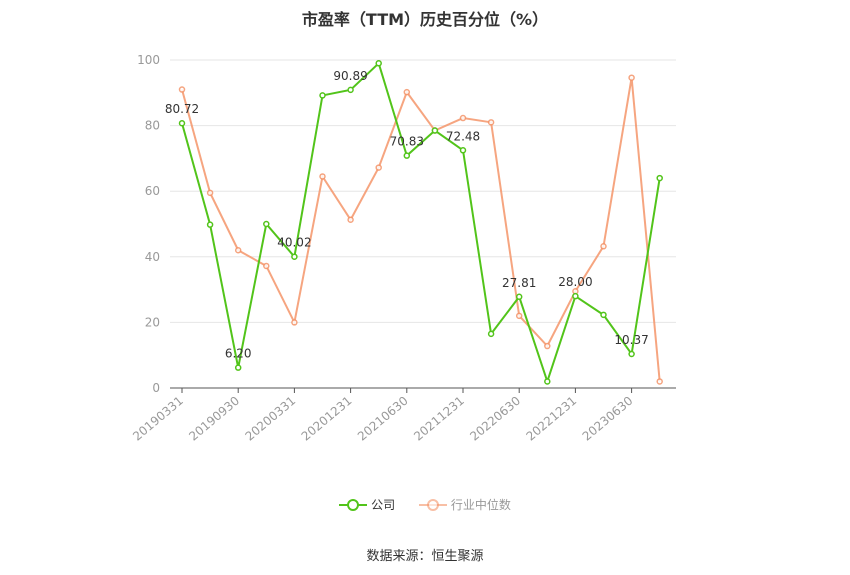  I want to click on y-axis-ticks: 0 20 40 60 80 100, so click(148, 224).